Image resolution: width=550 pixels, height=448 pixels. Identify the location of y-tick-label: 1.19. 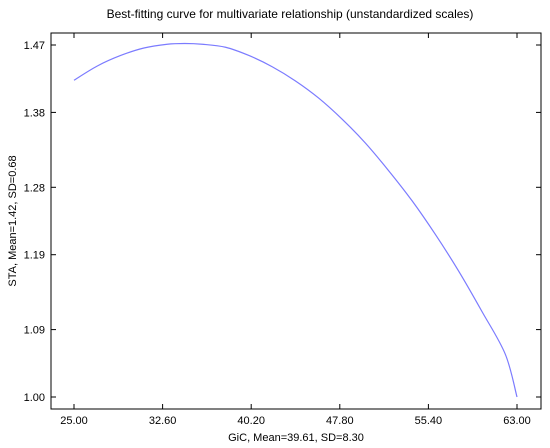
(34, 256).